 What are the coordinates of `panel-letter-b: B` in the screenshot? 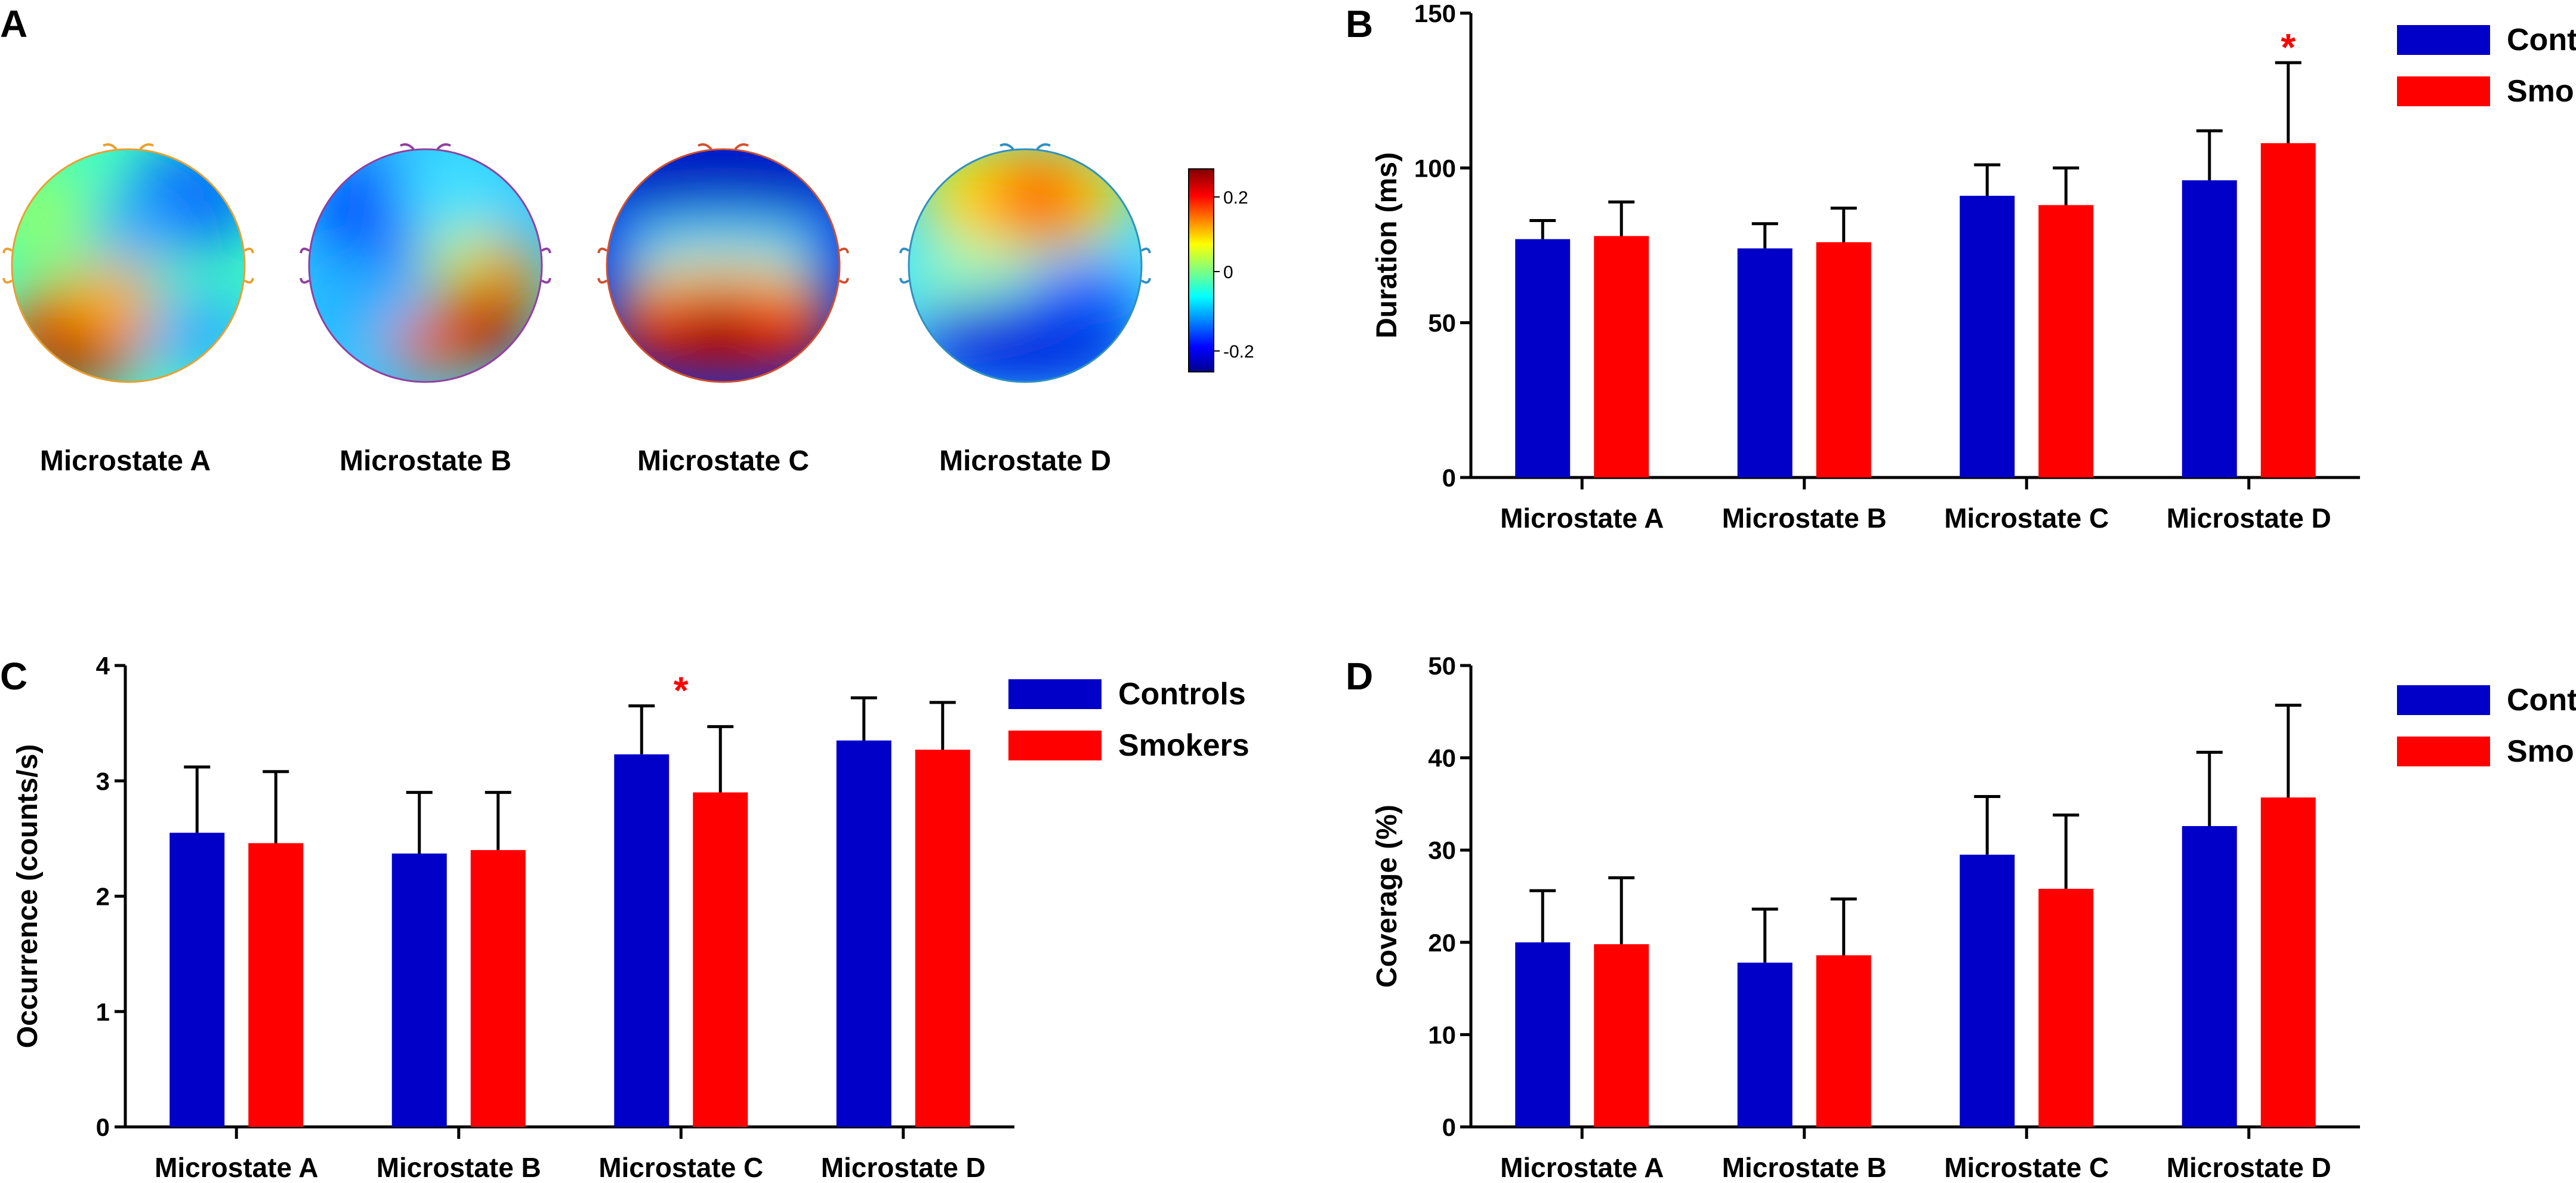 It's located at (1360, 23).